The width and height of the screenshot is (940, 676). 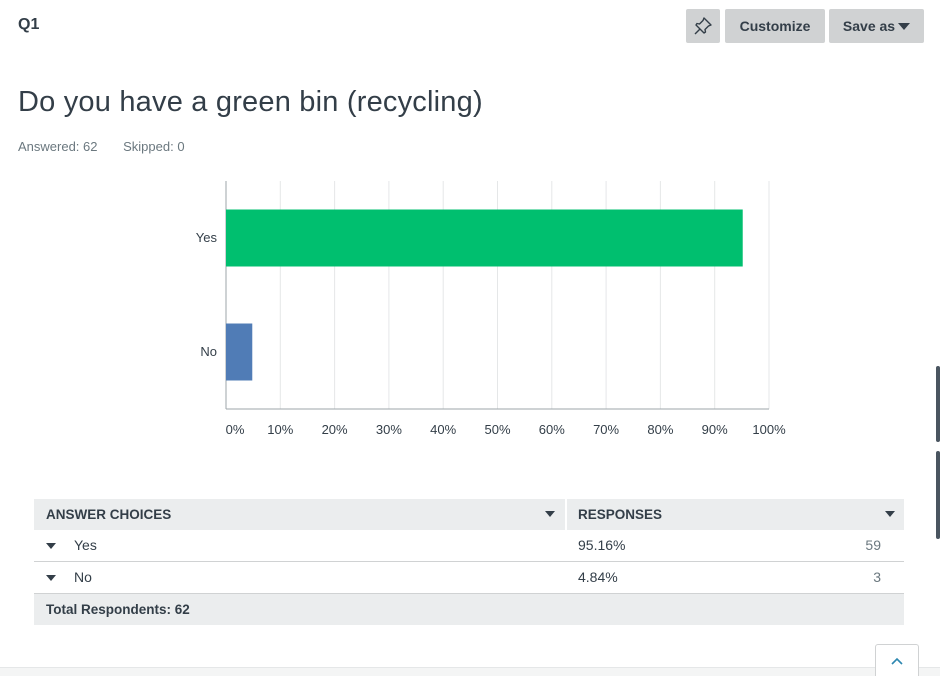 What do you see at coordinates (109, 514) in the screenshot?
I see `header-answer-choices: ANSWER CHOICES` at bounding box center [109, 514].